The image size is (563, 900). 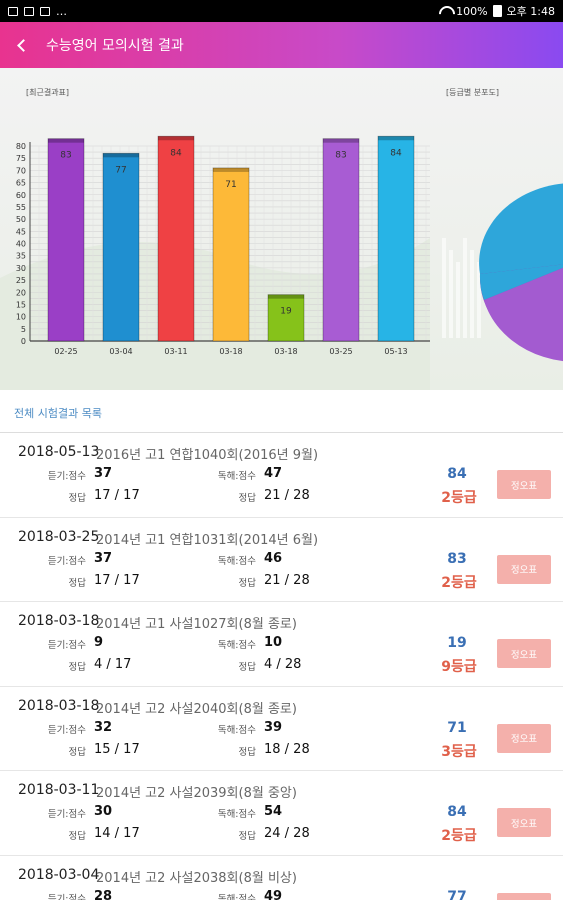 What do you see at coordinates (103, 727) in the screenshot?
I see `listening-score-value: 32` at bounding box center [103, 727].